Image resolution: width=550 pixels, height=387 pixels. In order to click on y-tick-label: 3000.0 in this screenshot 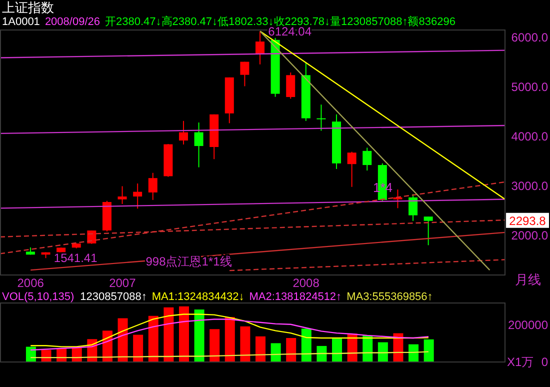, I will do `click(529, 185)`.